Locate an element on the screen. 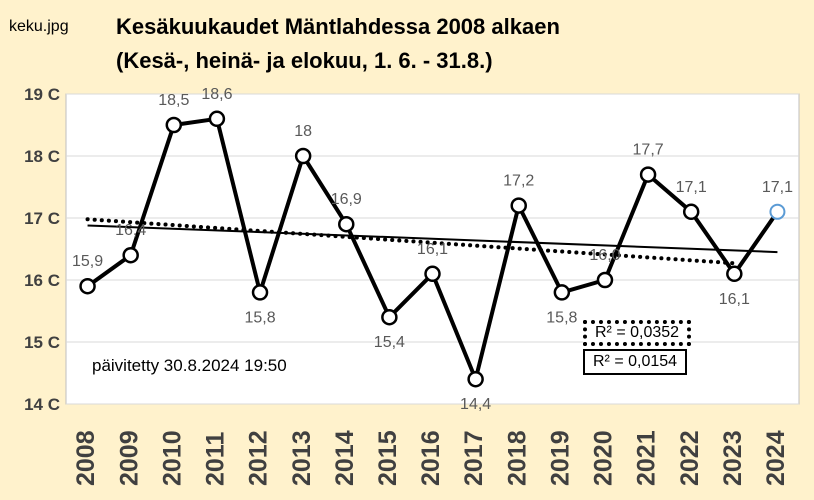 This screenshot has width=814, height=500. x-tick-label: 2016 is located at coordinates (431, 458).